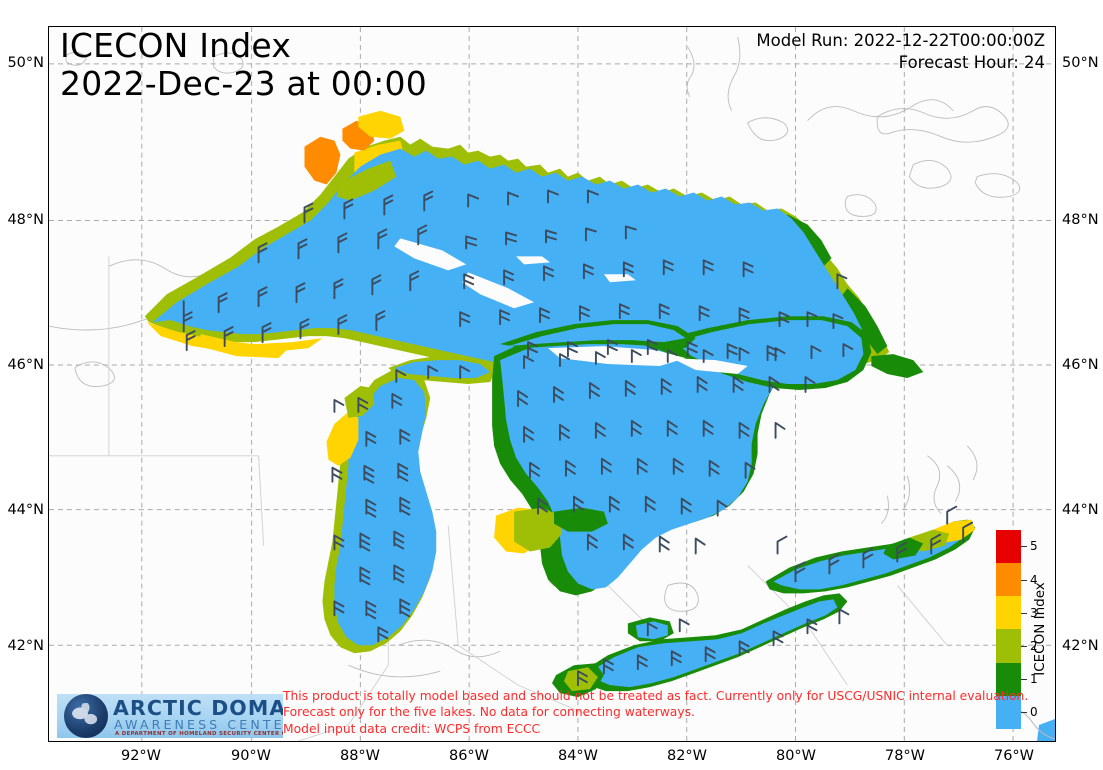  I want to click on logo-line2: AWARENESS CENTER, so click(198, 724).